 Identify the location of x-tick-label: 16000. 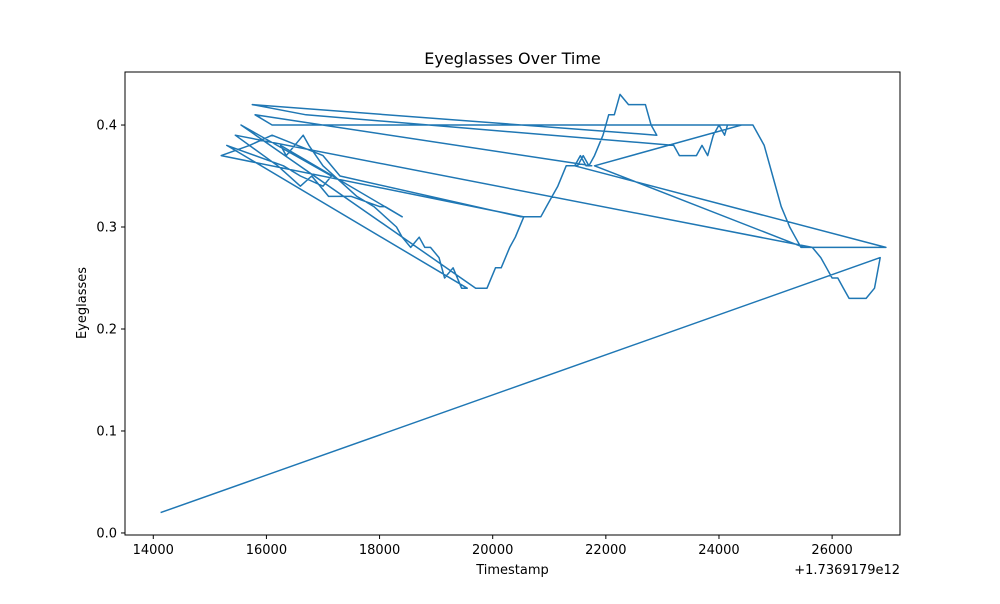
(266, 550).